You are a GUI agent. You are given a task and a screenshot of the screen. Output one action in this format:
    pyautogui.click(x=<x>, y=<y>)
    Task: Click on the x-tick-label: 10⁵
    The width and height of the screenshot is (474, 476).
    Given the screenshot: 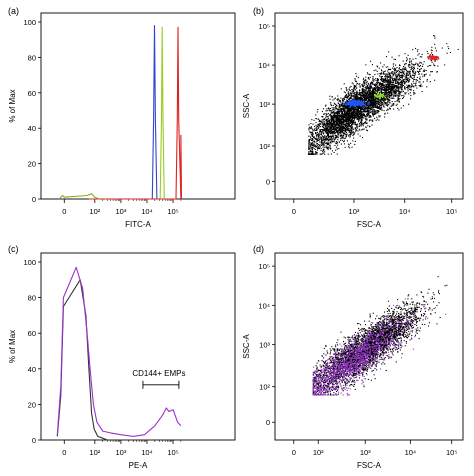 What is the action you would take?
    pyautogui.click(x=172, y=211)
    